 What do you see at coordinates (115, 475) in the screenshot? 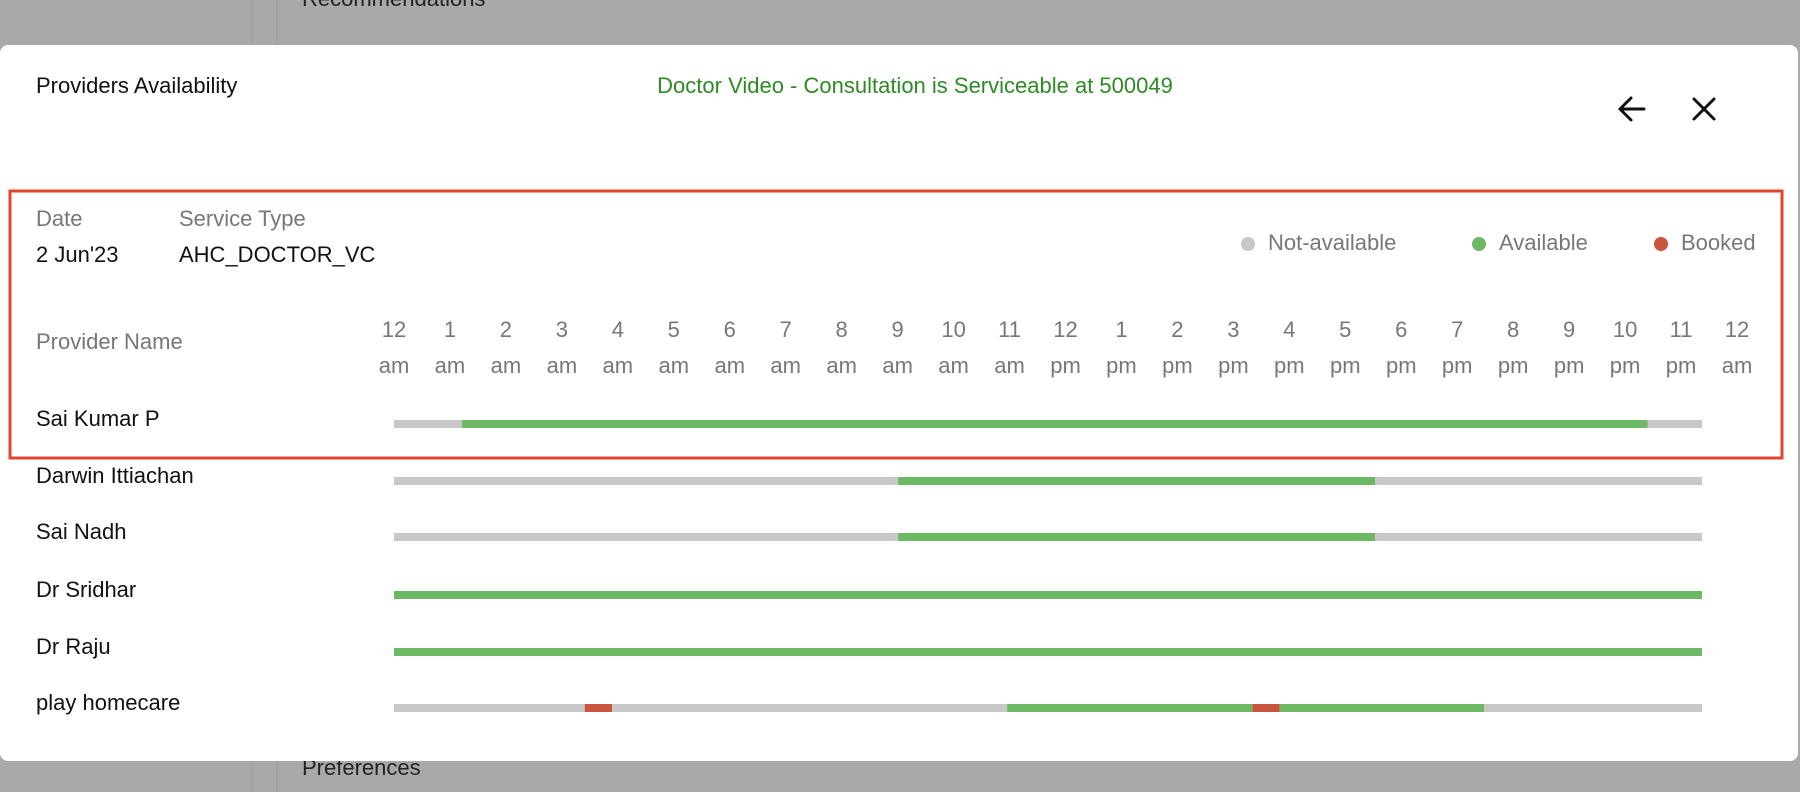
I see `provider-name: Darwin Ittiachan` at bounding box center [115, 475].